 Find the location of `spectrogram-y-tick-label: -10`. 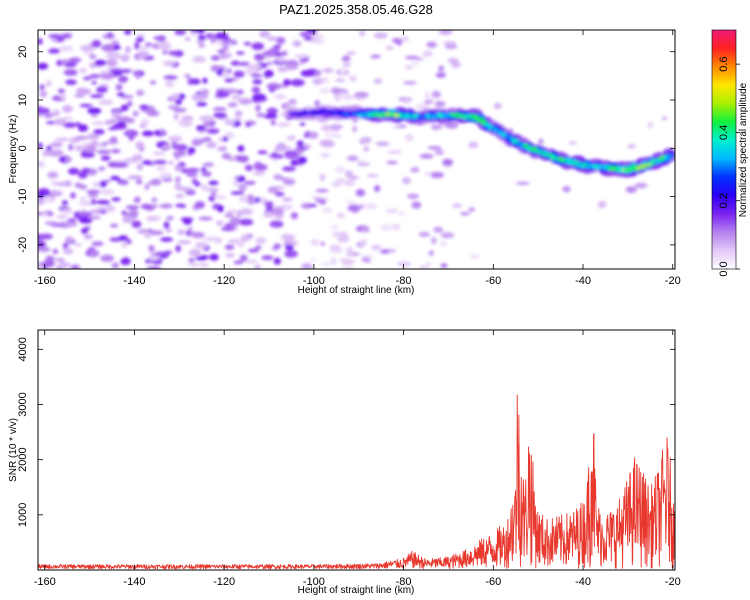

spectrogram-y-tick-label: -10 is located at coordinates (23, 197).